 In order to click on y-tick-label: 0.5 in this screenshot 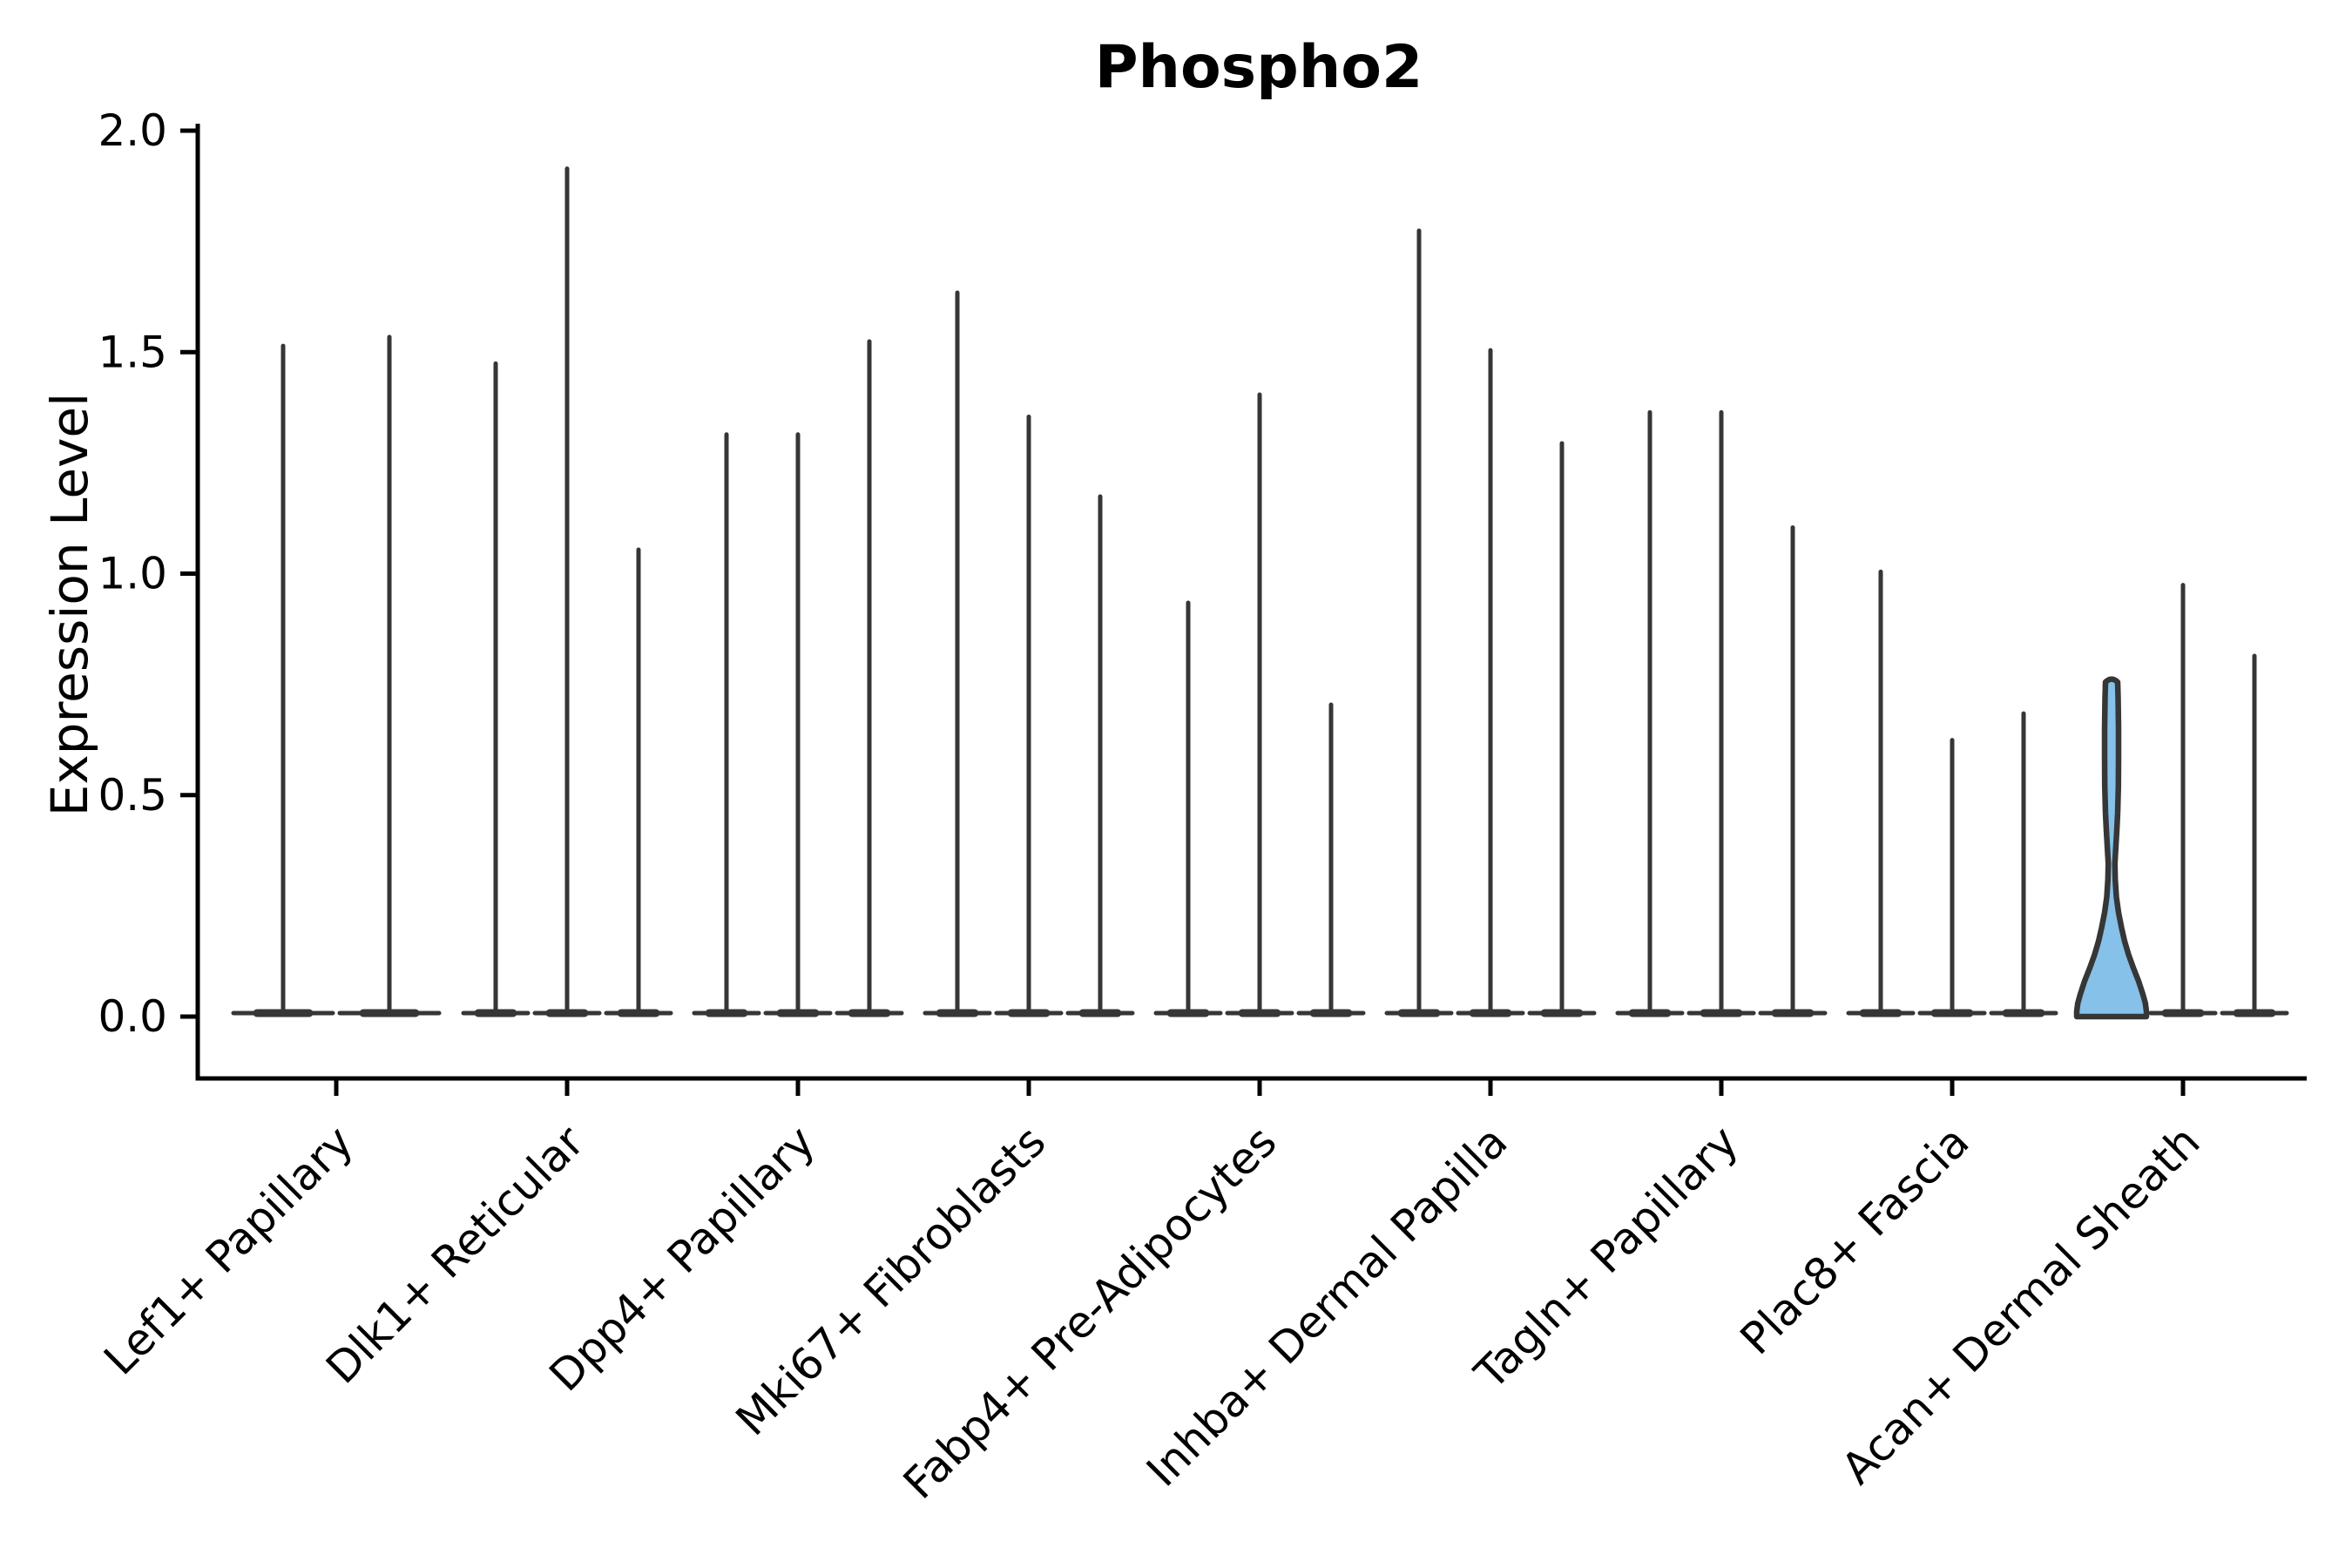, I will do `click(132, 795)`.